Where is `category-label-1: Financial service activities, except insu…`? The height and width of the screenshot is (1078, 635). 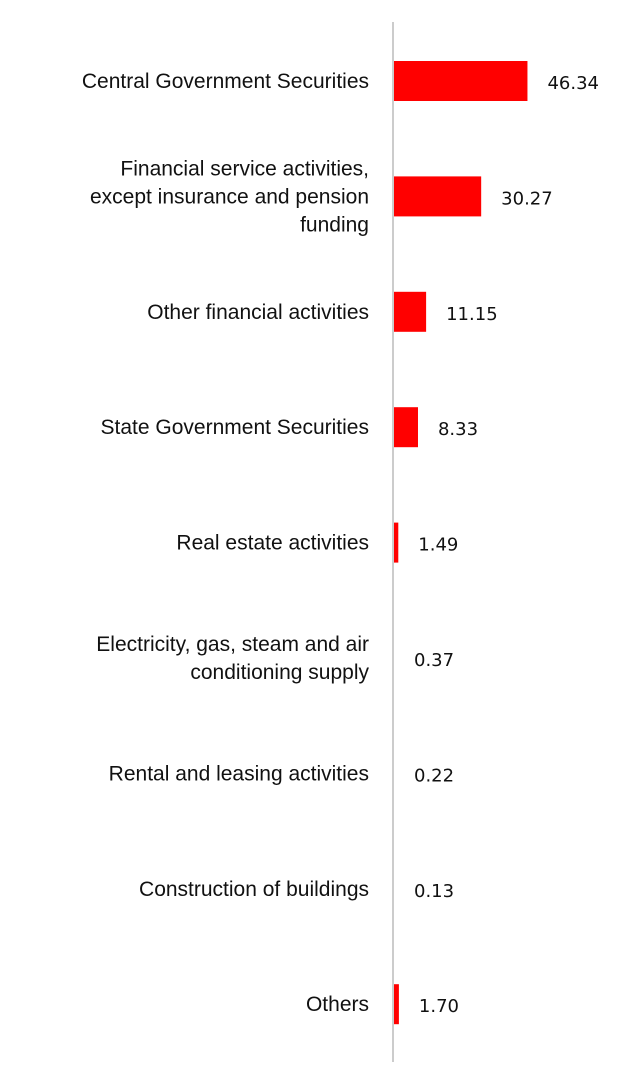 category-label-1: Financial service activities, except insu… is located at coordinates (229, 196).